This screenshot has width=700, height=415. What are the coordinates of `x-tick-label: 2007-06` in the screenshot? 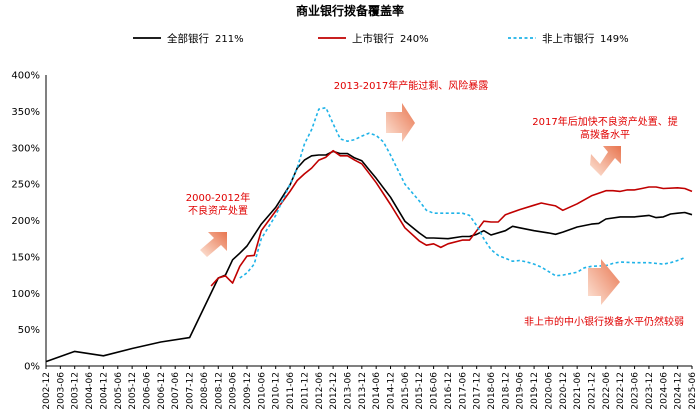 It's located at (176, 391).